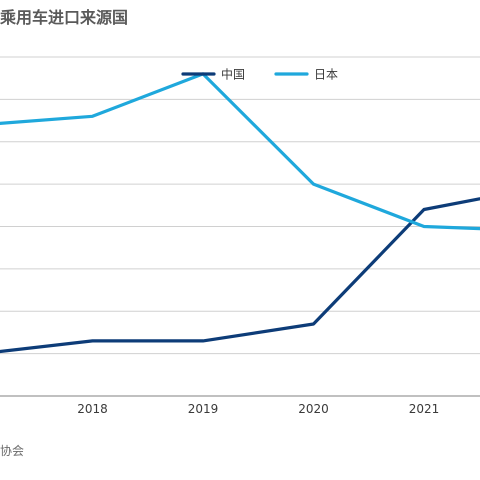 The image size is (480, 480). Describe the element at coordinates (233, 74) in the screenshot. I see `legend-label: 中国` at that location.